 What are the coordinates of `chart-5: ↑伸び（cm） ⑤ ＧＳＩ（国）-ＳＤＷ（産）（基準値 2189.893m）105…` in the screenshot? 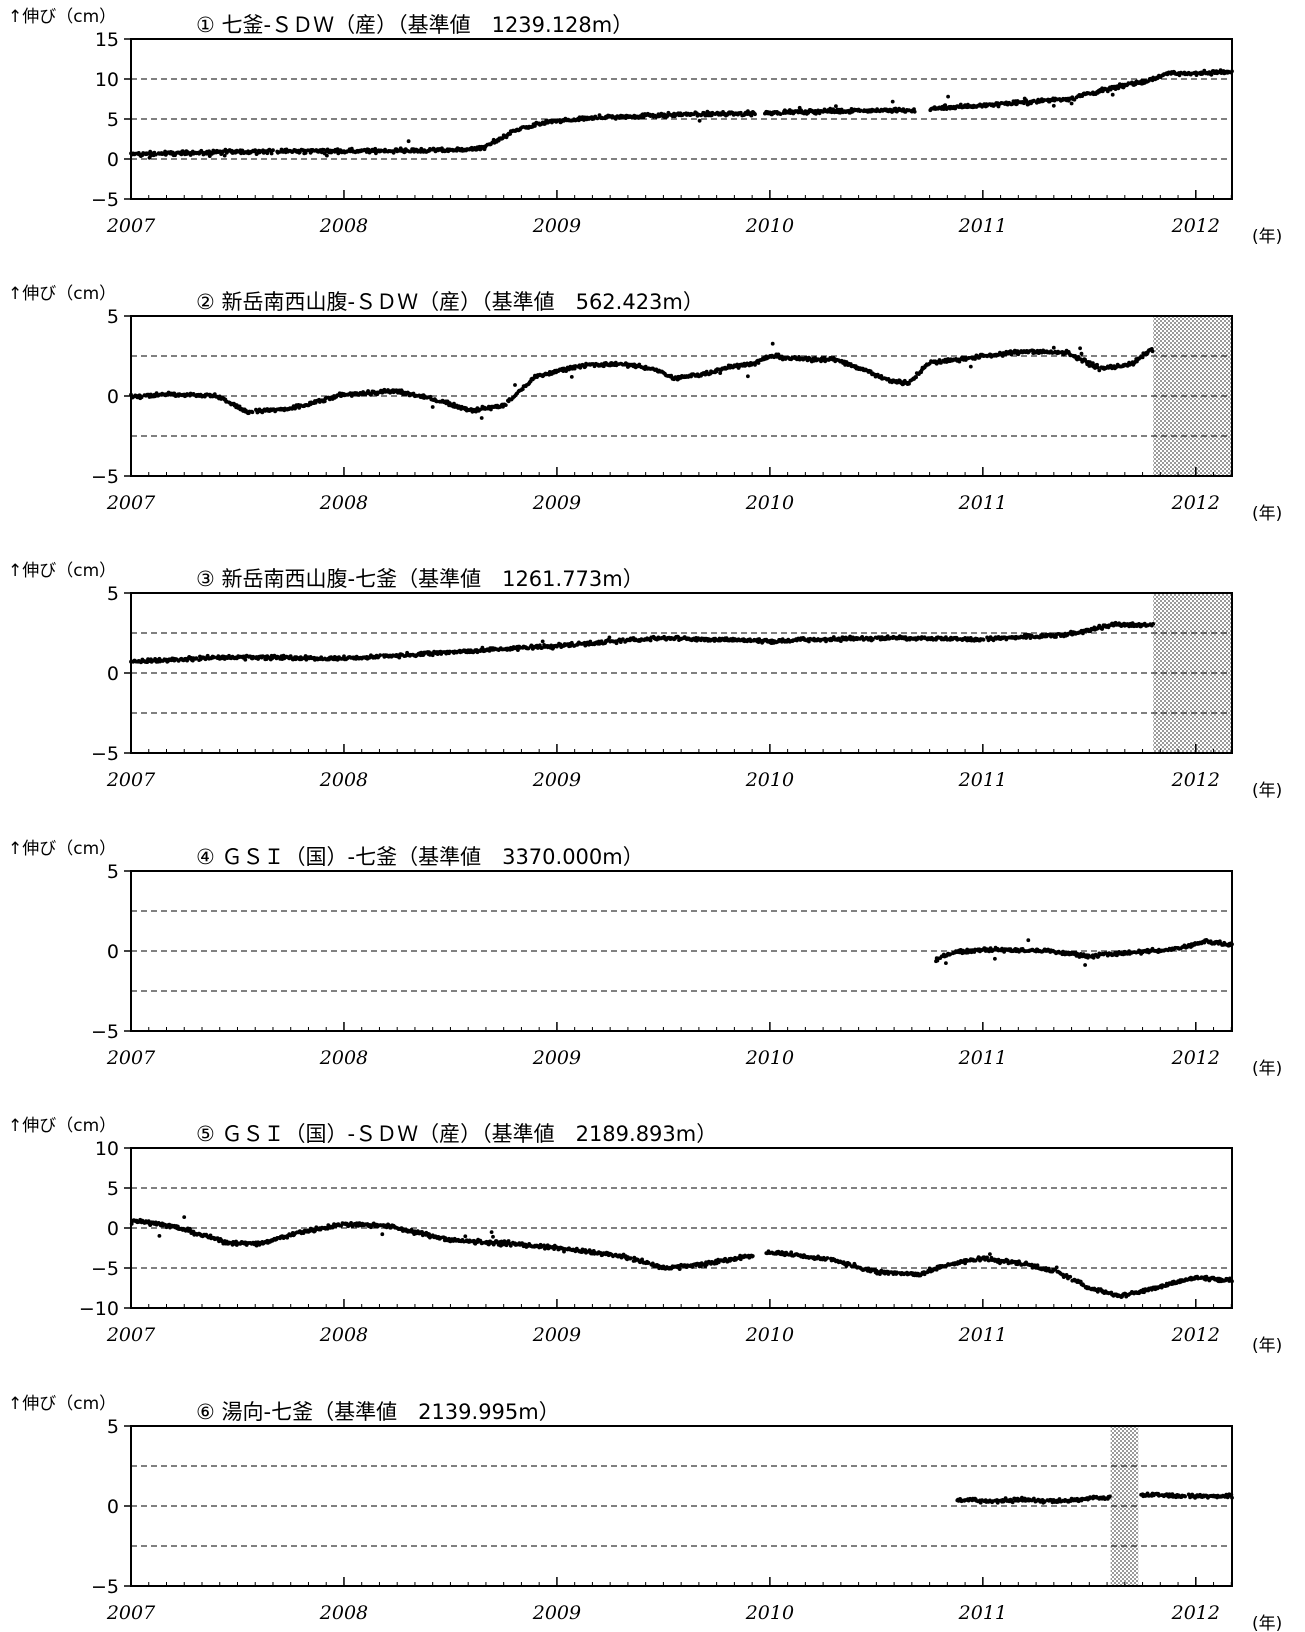 It's located at (645, 1236).